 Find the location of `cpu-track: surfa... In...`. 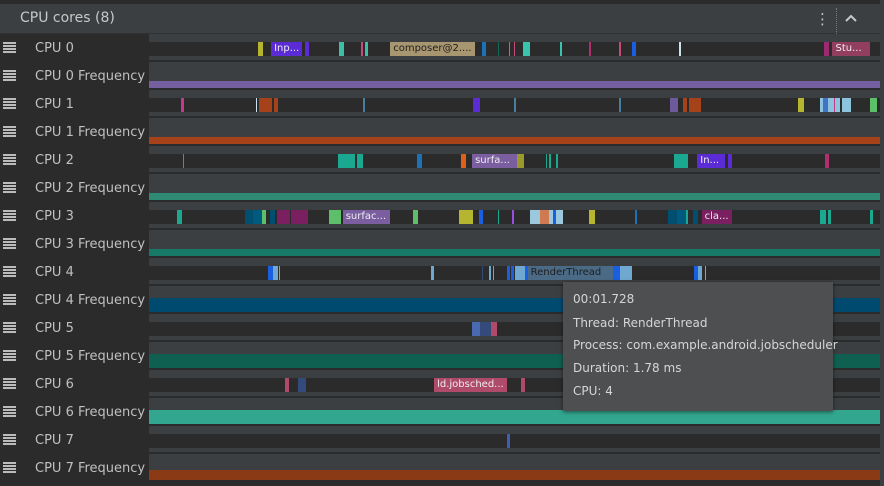

cpu-track: surfa... In... is located at coordinates (514, 160).